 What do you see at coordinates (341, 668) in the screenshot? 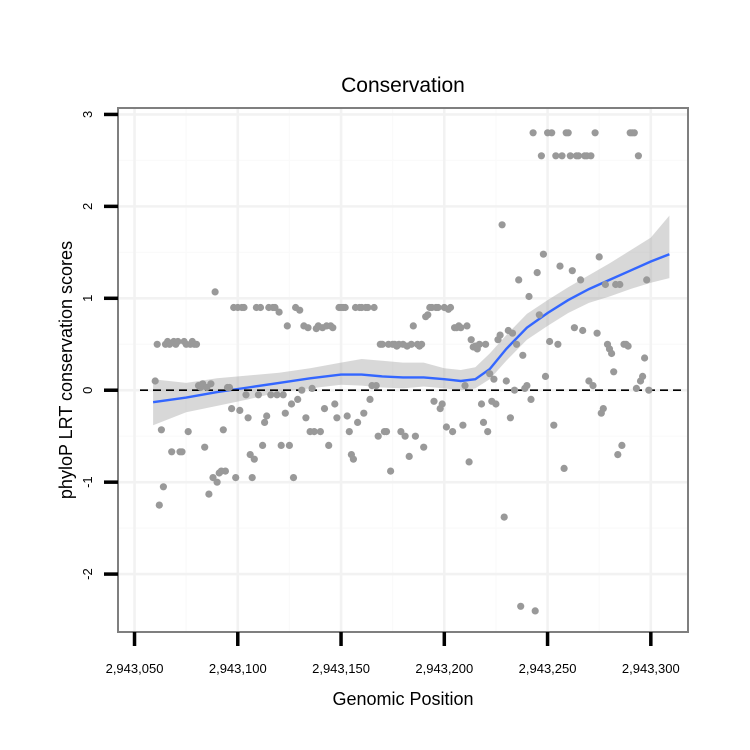
I see `x-tick-label: 2,943,150` at bounding box center [341, 668].